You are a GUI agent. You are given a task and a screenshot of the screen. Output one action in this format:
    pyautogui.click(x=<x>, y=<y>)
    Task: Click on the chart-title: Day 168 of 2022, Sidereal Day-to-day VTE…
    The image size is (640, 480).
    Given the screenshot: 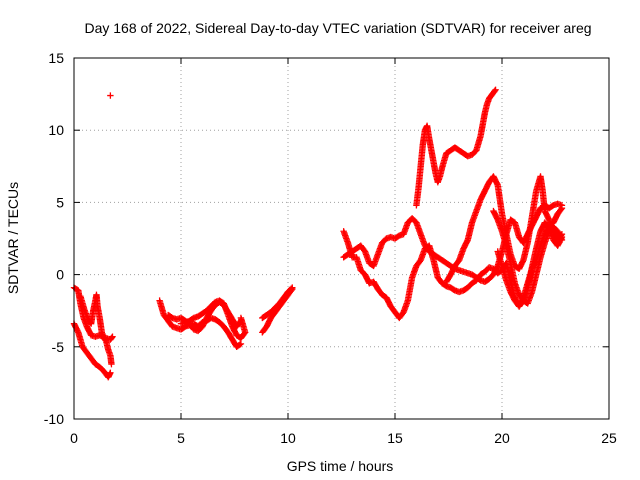 What is the action you would take?
    pyautogui.click(x=337, y=28)
    